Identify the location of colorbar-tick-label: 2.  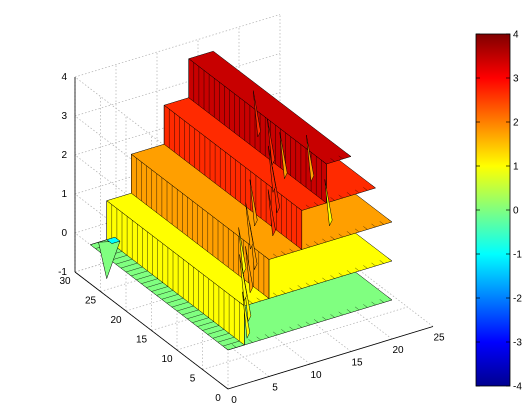
(516, 123).